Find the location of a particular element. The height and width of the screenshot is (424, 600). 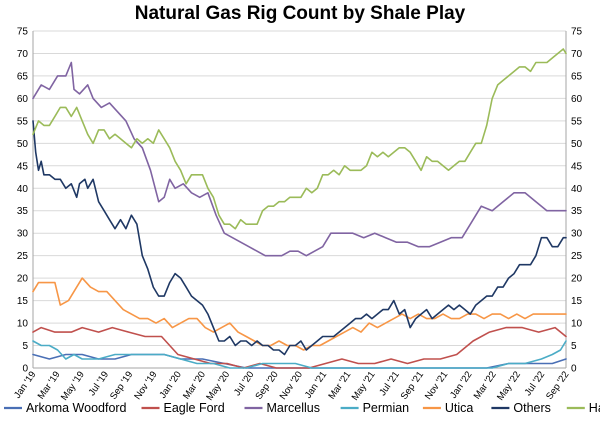

x-tick-label: Jul '19 is located at coordinates (99, 383).